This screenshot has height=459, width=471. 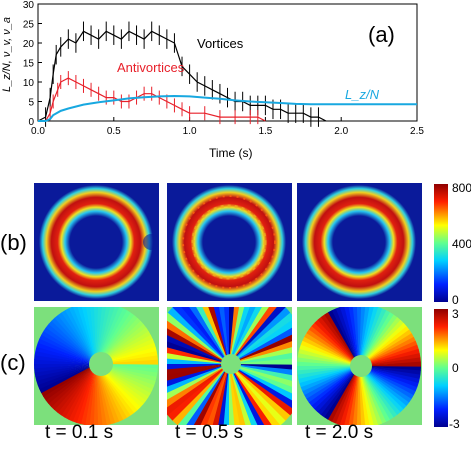 I want to click on x-tick-label: 1.0, so click(x=190, y=131).